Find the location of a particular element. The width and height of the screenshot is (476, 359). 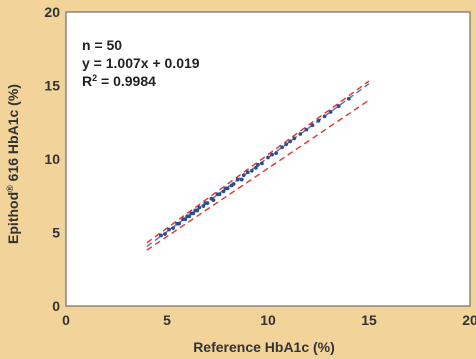

x-axis-ticks: 0 5 10 15 20 is located at coordinates (269, 320).